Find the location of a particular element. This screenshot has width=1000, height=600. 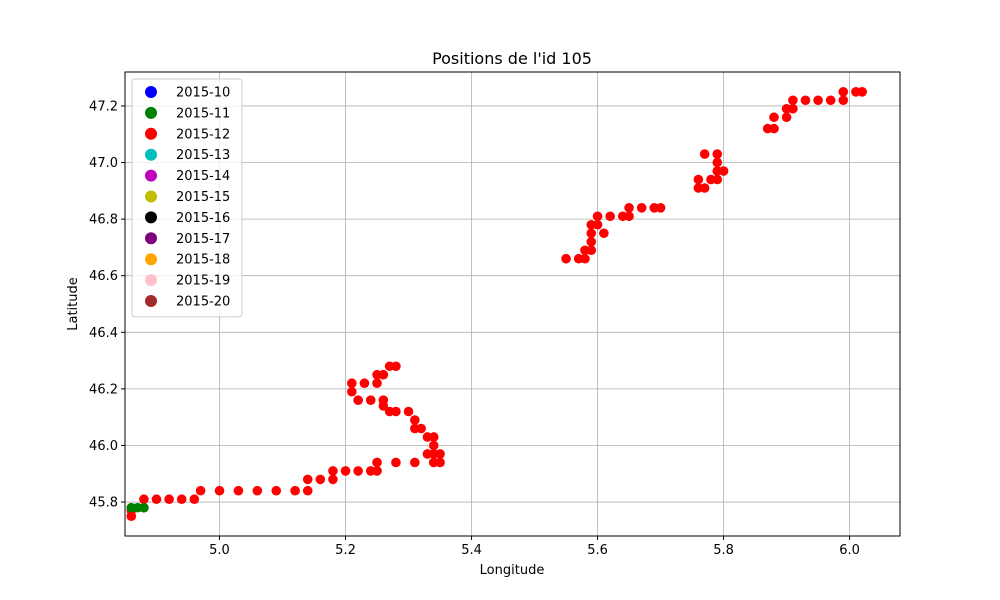

y-tick-label: 46.6 is located at coordinates (103, 276).